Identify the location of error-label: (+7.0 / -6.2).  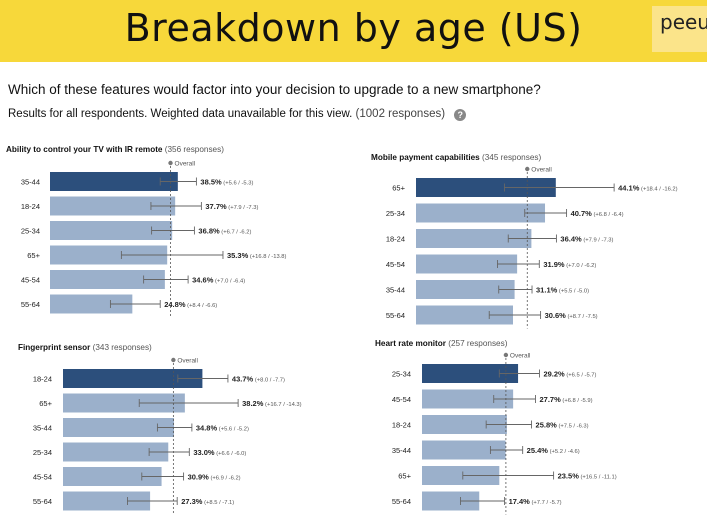
(581, 266).